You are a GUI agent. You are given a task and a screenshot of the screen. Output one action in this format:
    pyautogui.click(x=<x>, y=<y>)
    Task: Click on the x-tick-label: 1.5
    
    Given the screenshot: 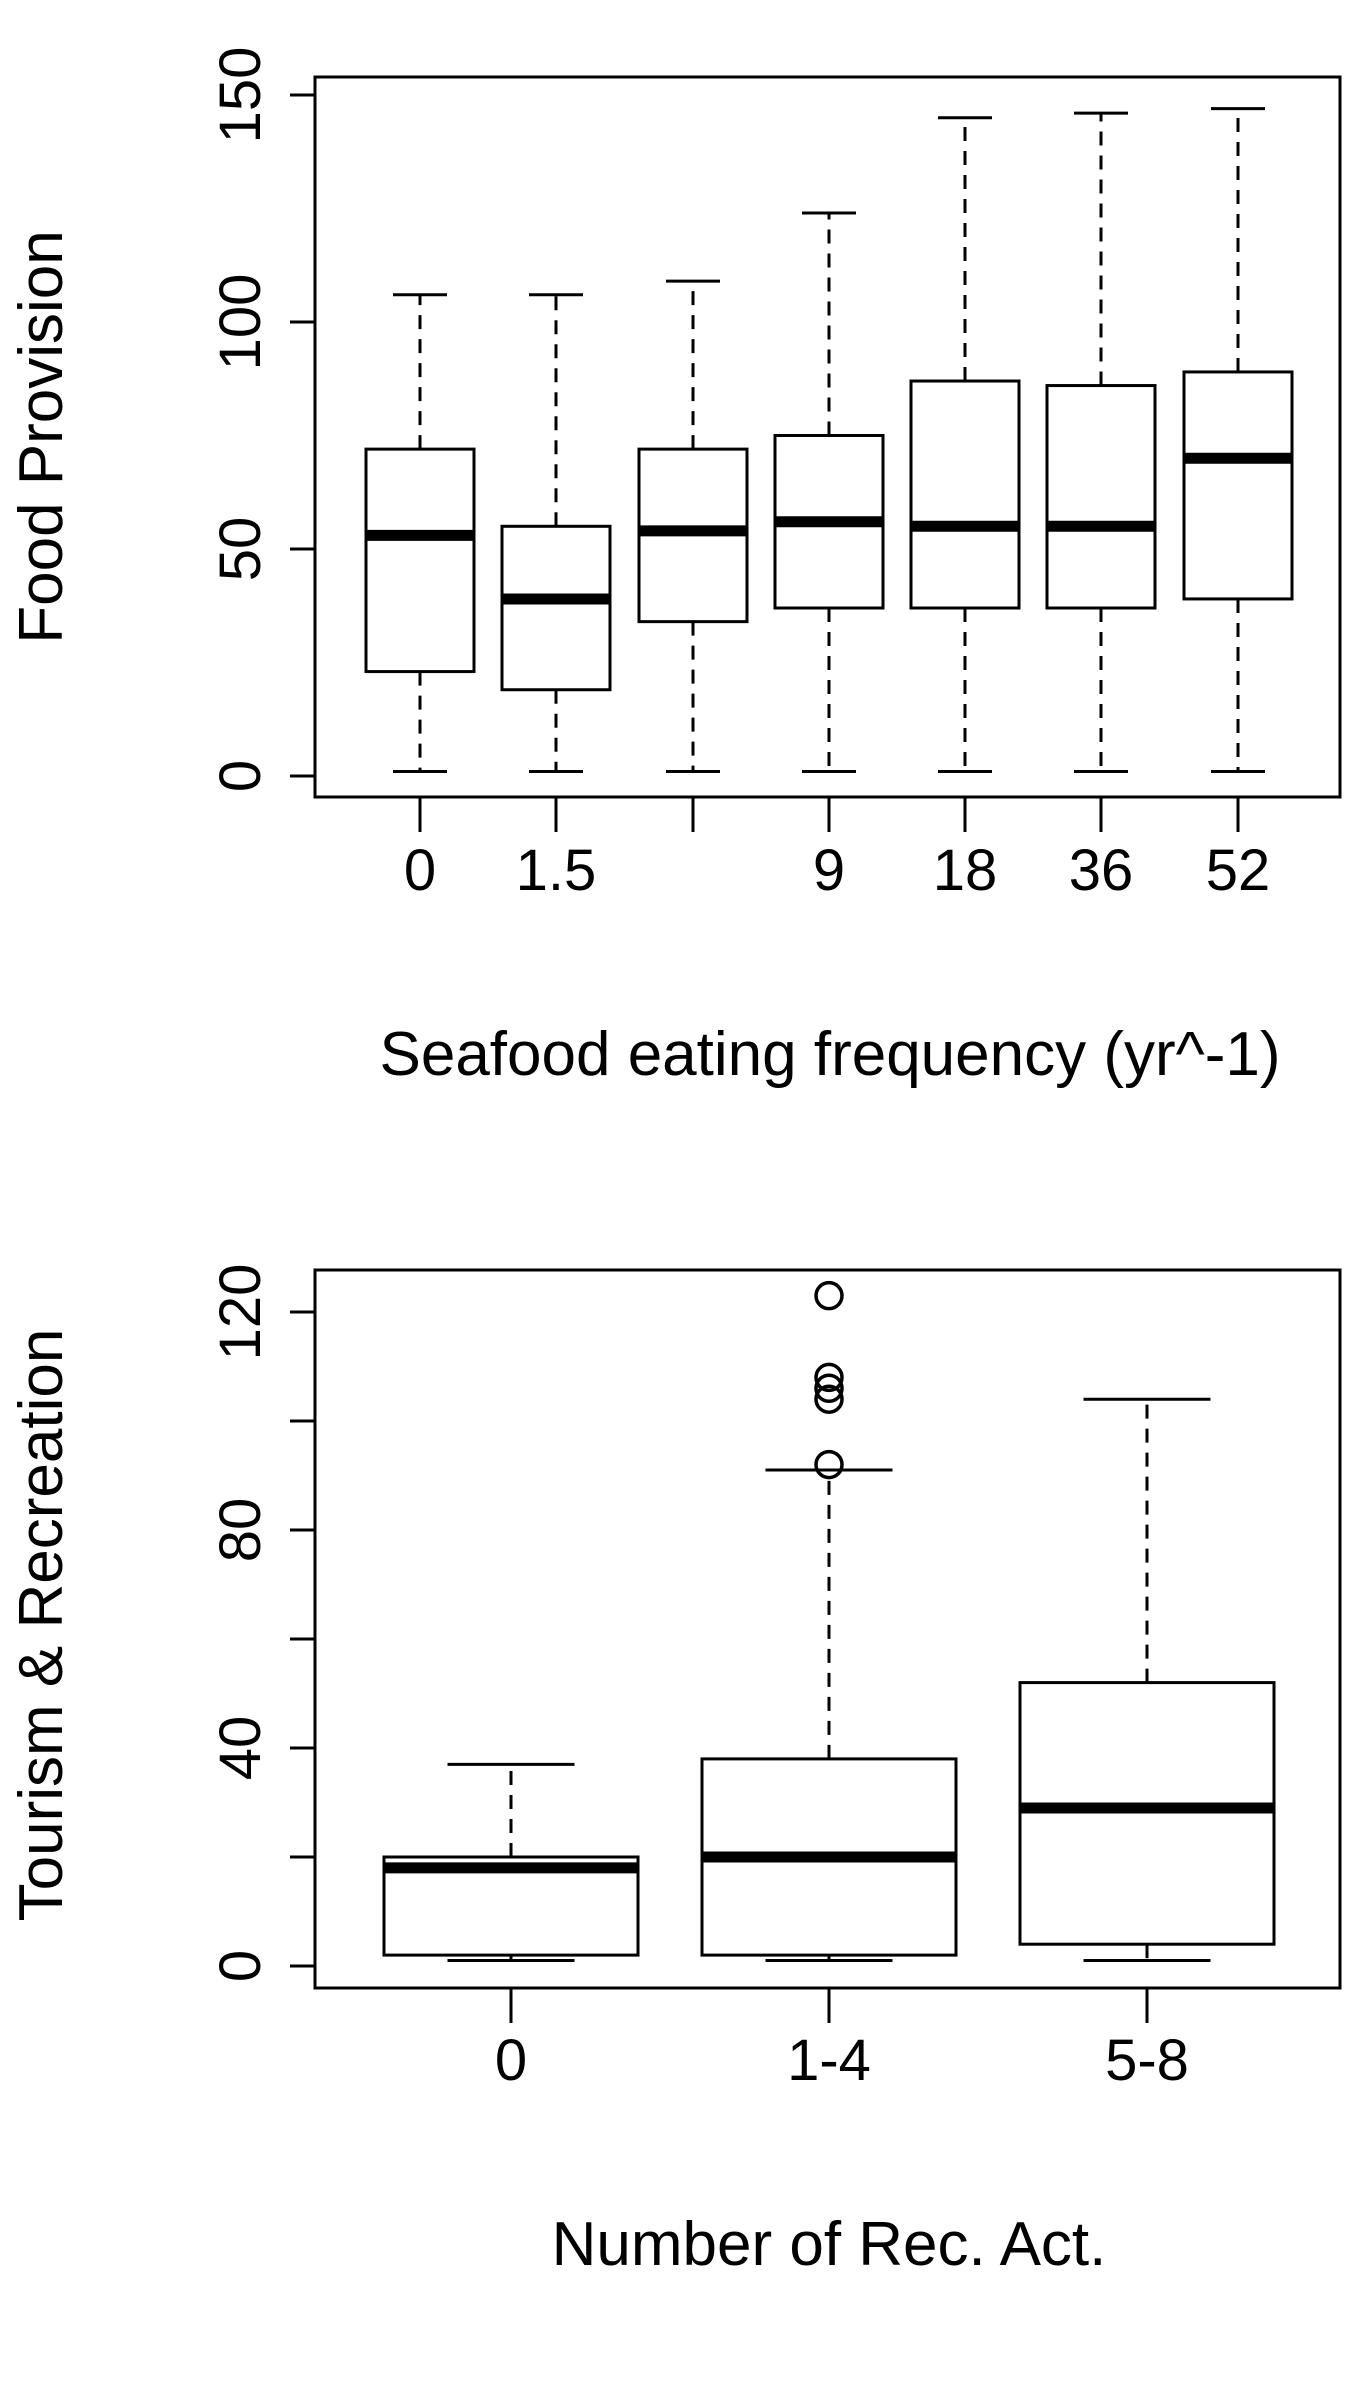 What is the action you would take?
    pyautogui.click(x=556, y=870)
    